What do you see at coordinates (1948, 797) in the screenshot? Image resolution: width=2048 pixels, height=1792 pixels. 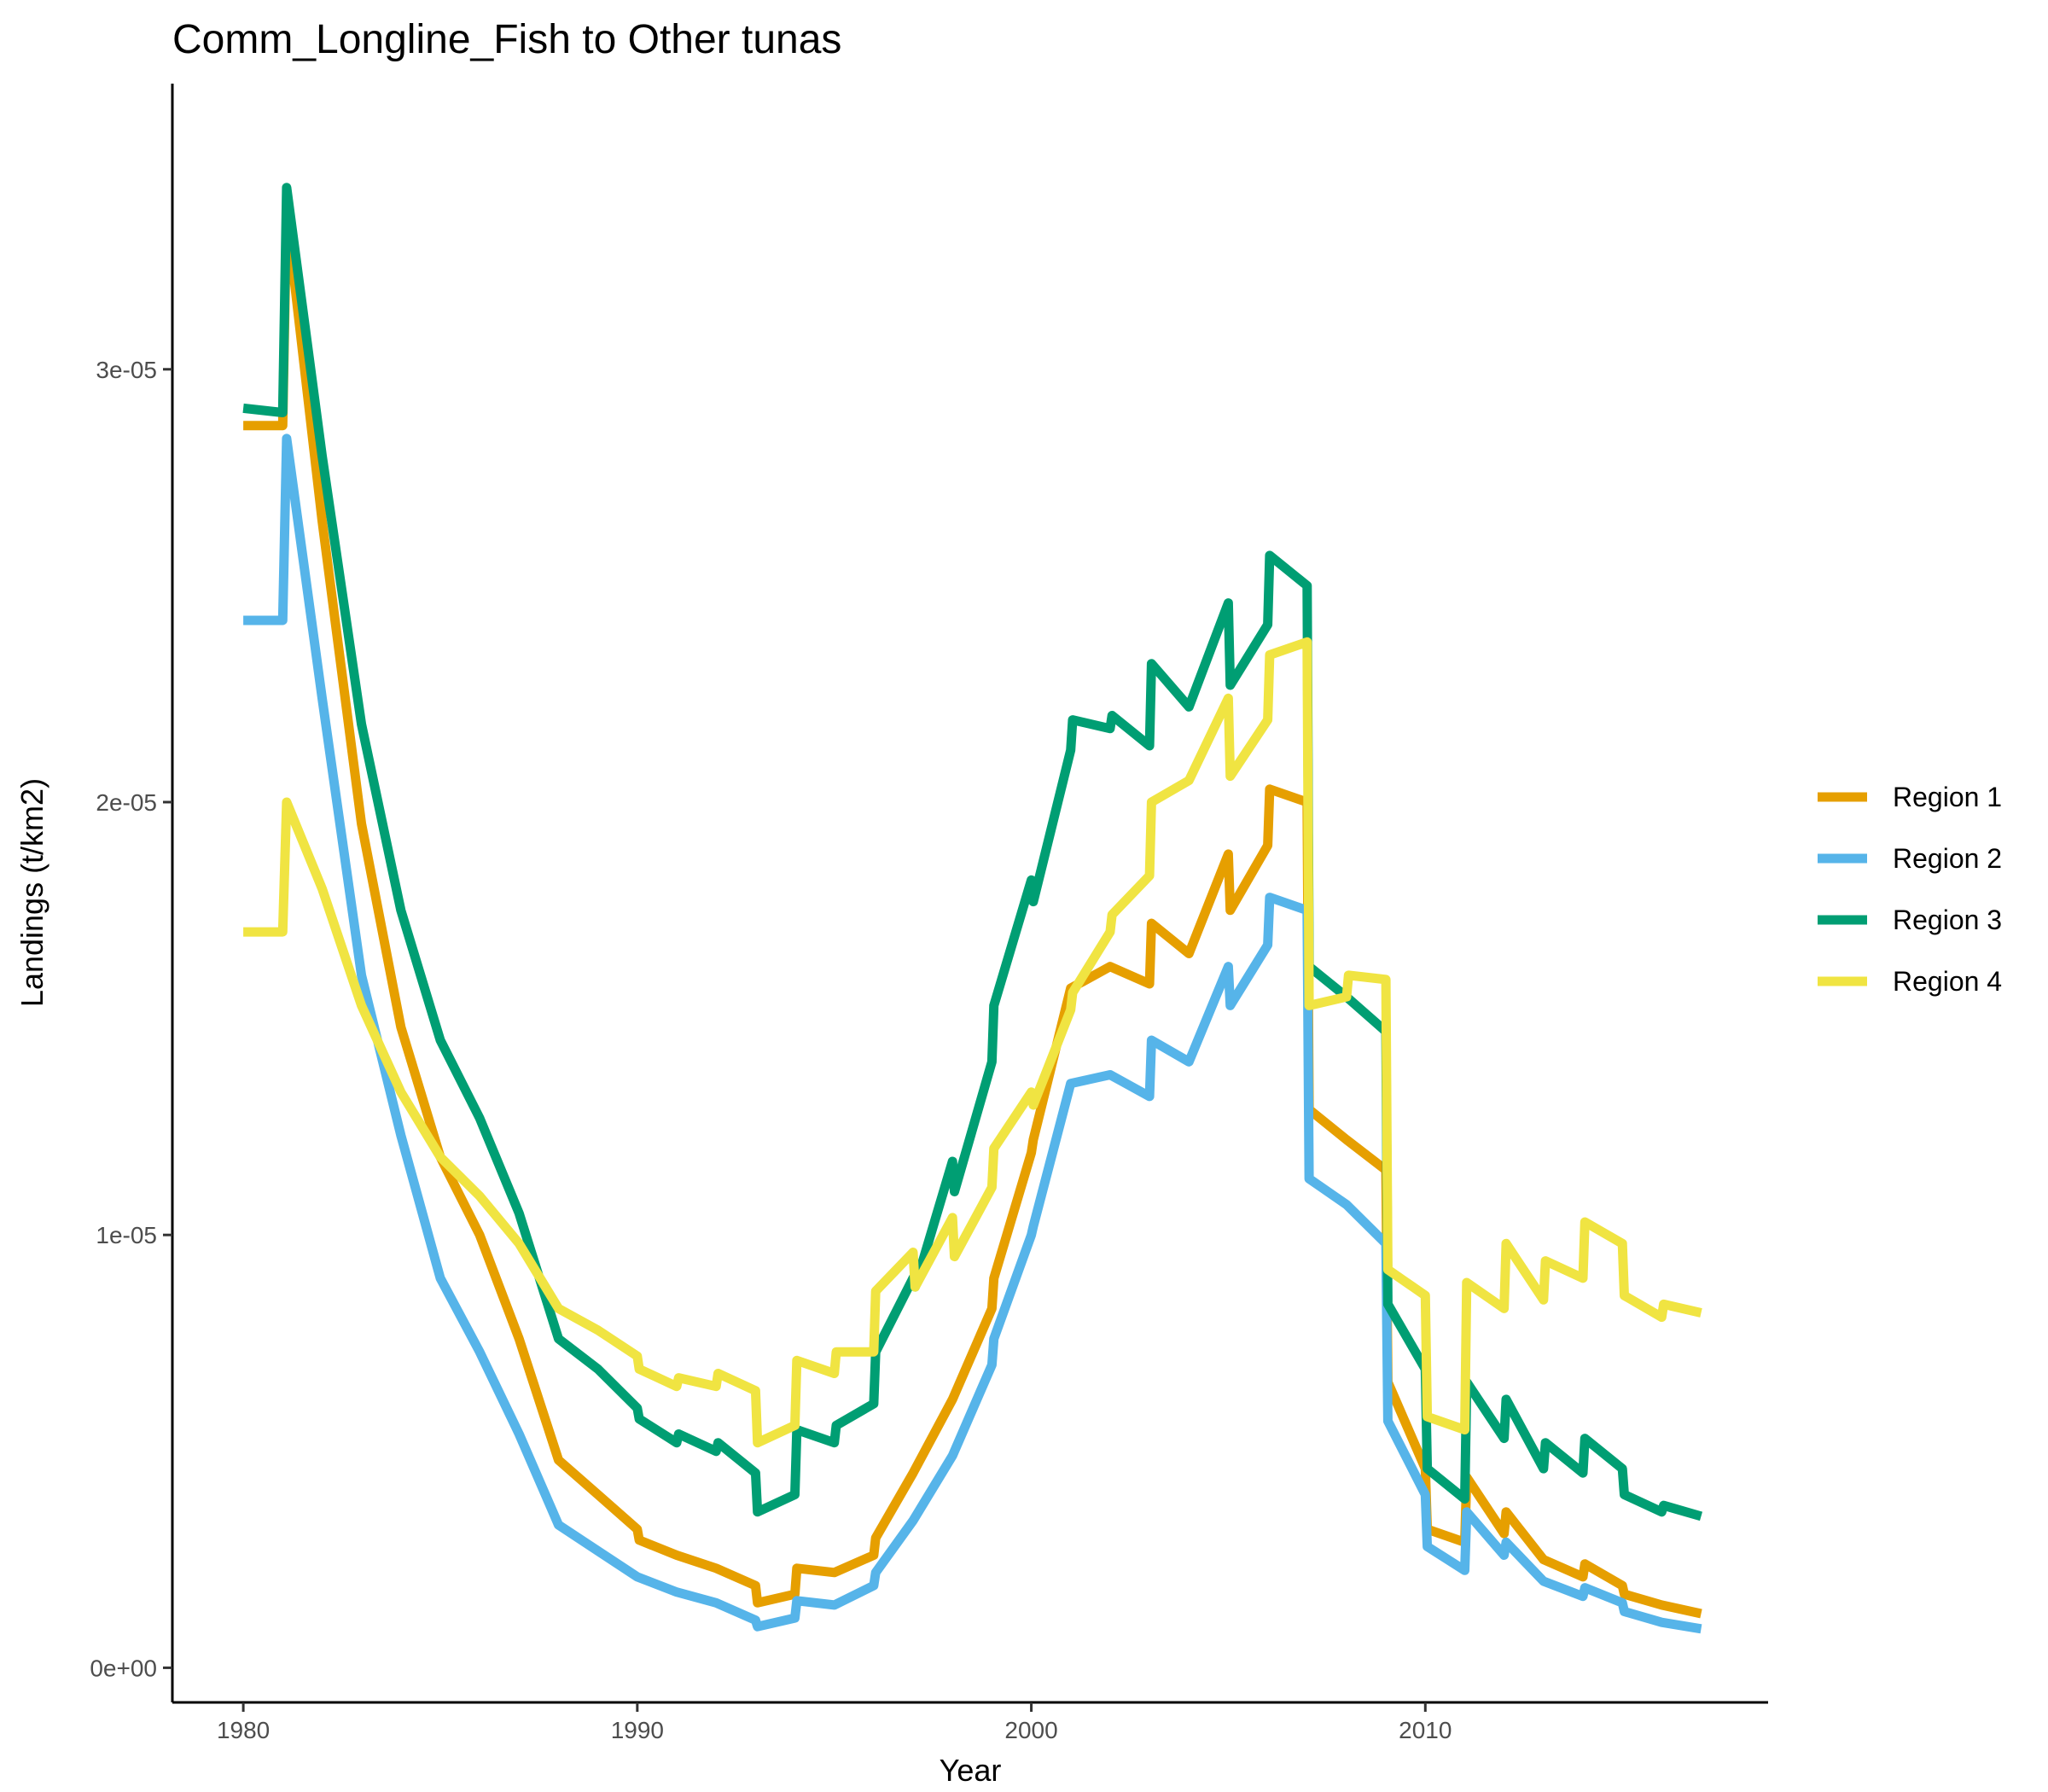 I see `legend-label-region-1: Region 1` at bounding box center [1948, 797].